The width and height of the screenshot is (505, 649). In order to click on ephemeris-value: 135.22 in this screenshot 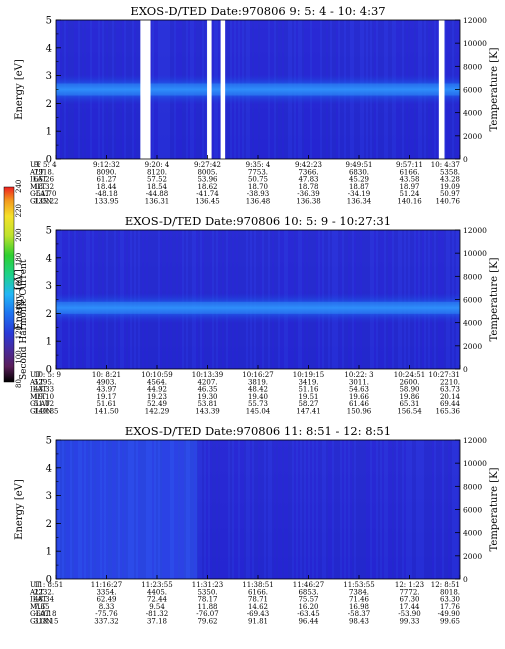, I will do `click(46, 202)`.